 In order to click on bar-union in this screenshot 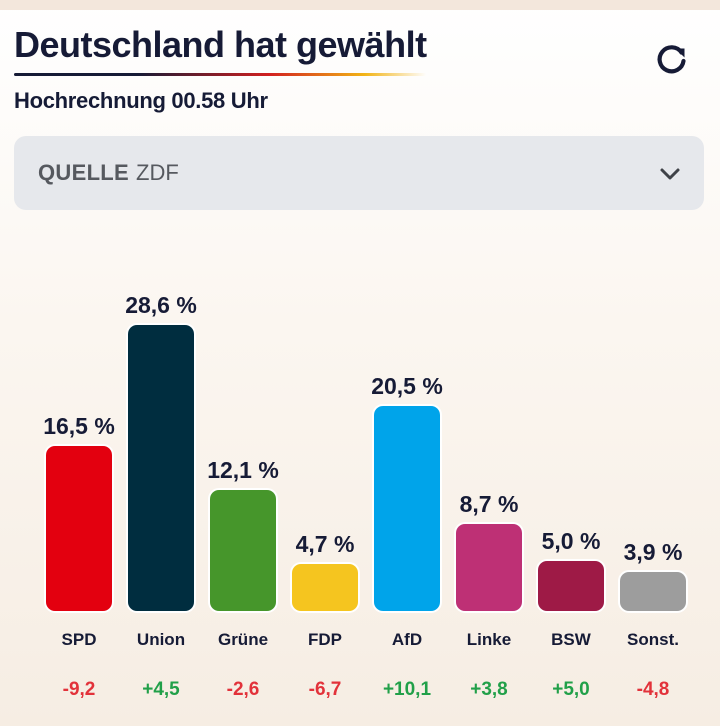, I will do `click(161, 468)`.